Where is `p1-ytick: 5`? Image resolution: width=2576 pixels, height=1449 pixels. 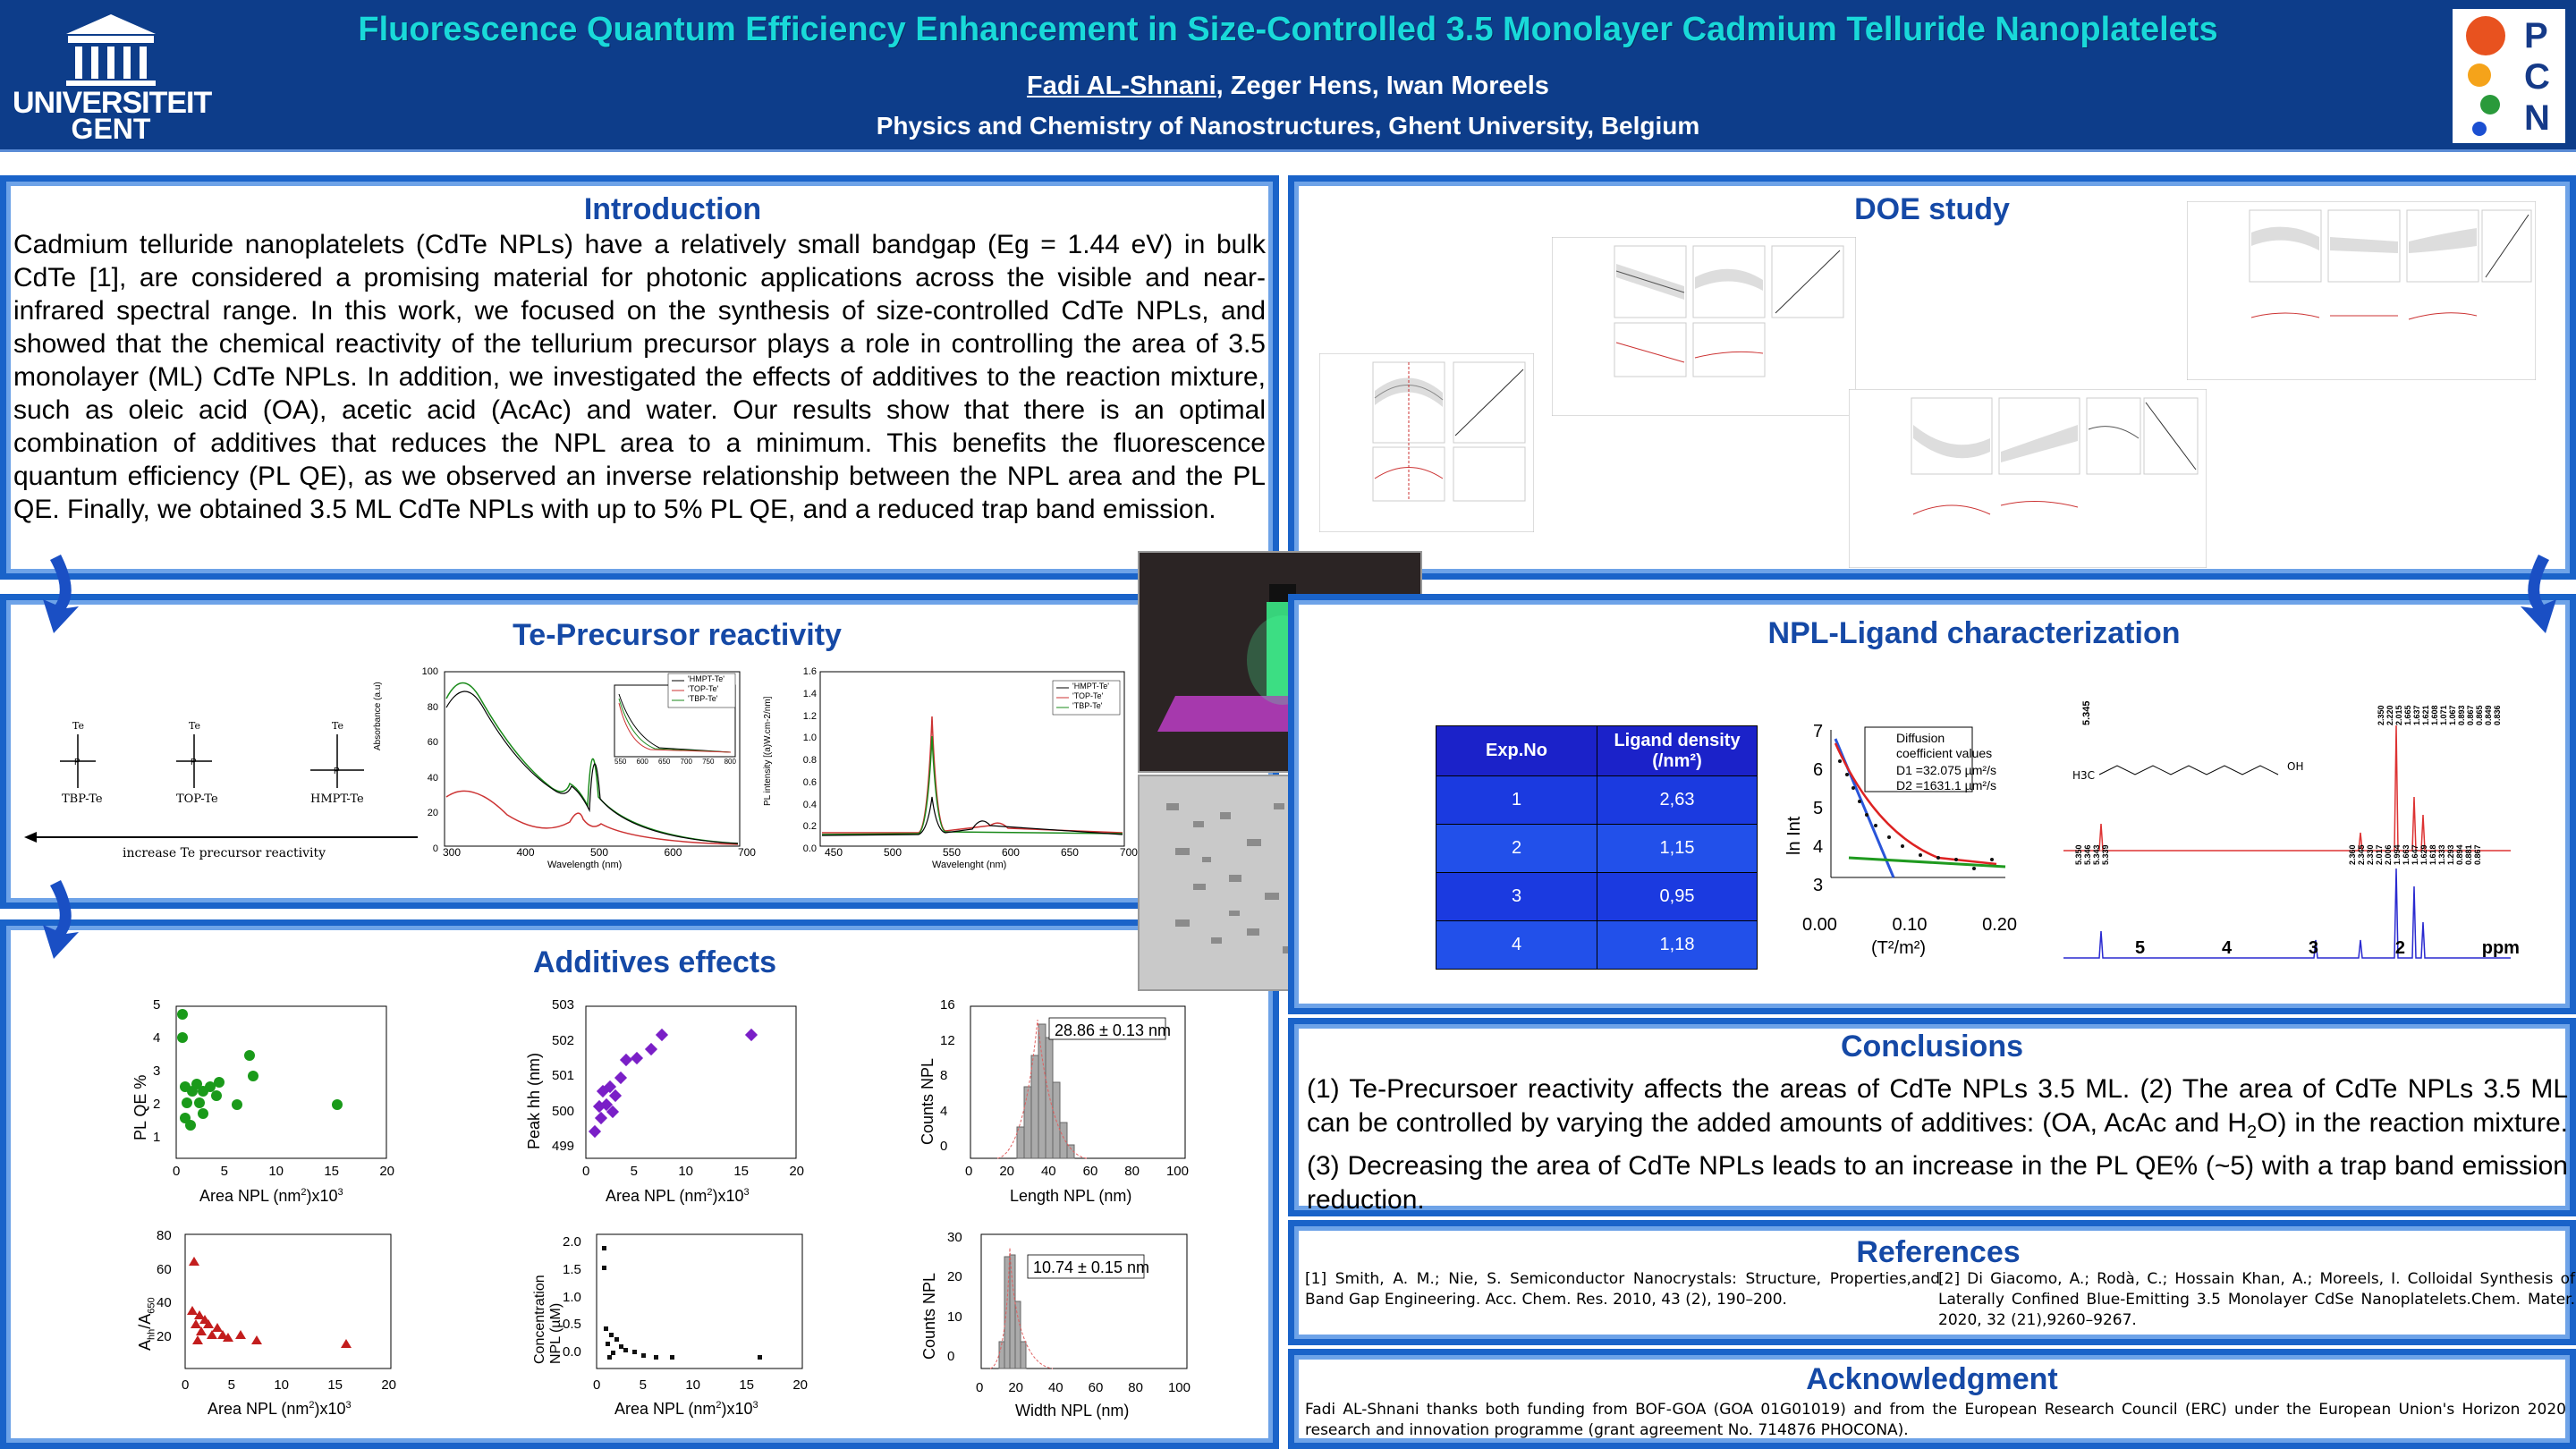
p1-ytick: 5 is located at coordinates (157, 1005).